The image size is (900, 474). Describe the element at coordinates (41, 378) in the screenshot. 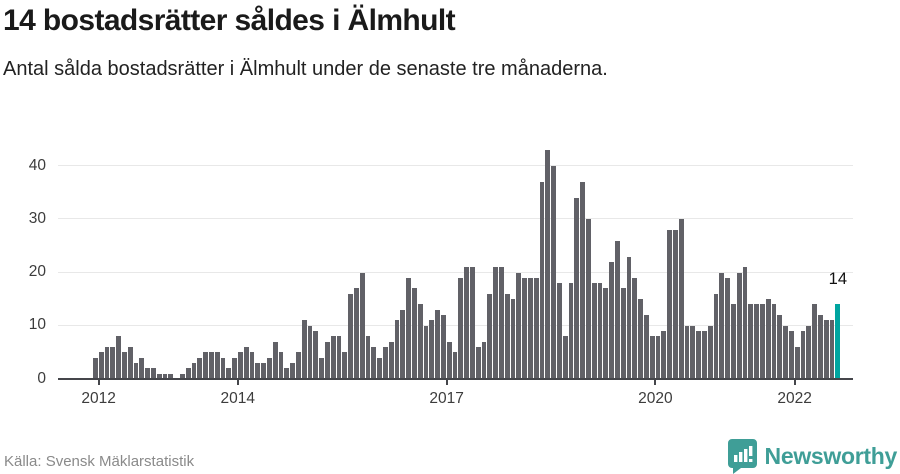

I see `y-axis-label: 0` at that location.